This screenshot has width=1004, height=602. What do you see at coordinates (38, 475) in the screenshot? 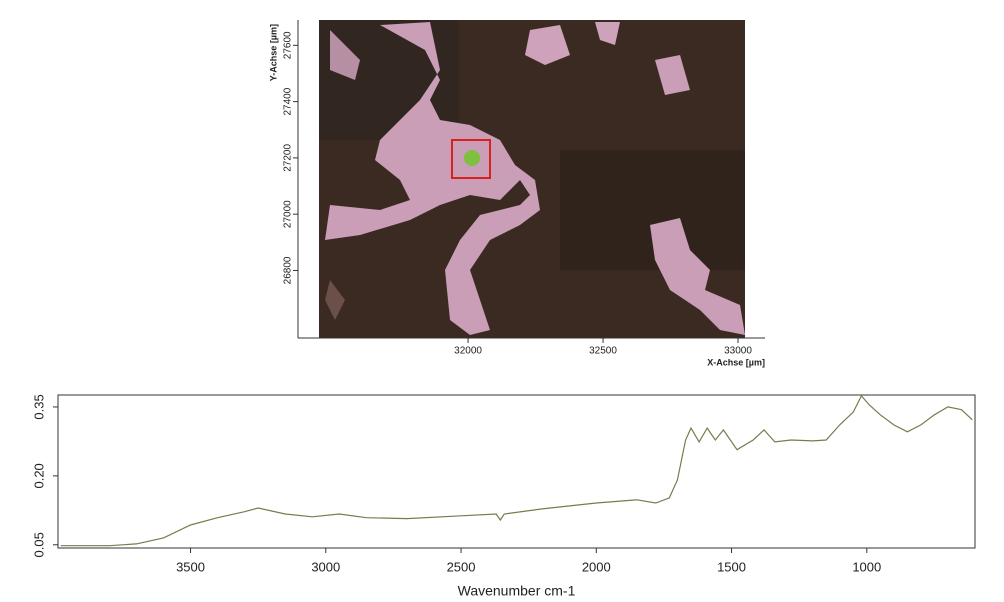
I see `y-tick-label: 0.20` at bounding box center [38, 475].